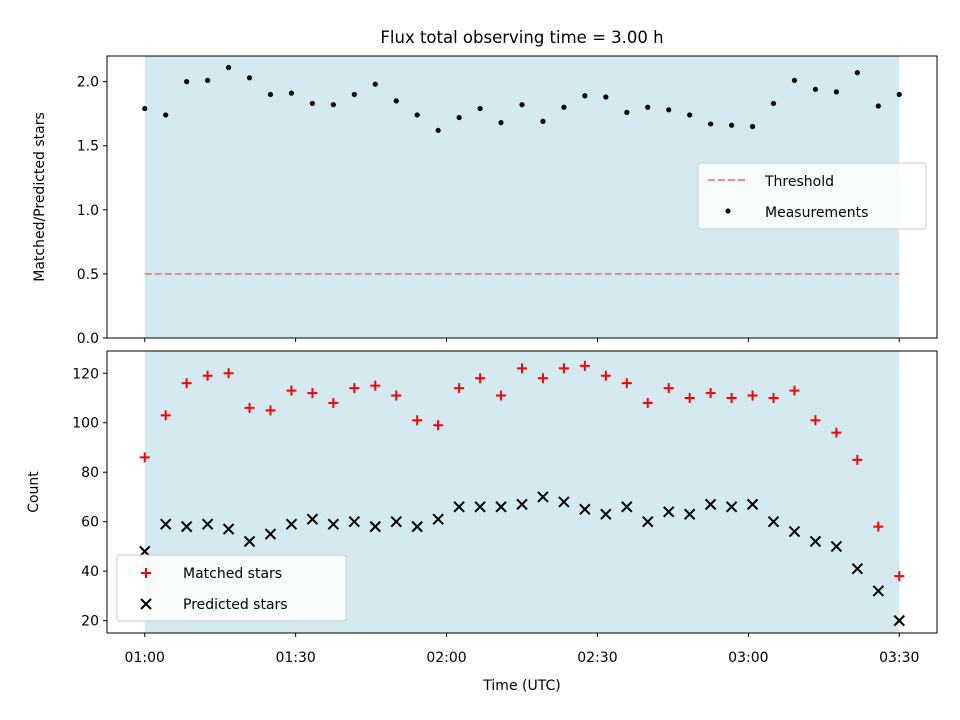 This screenshot has width=960, height=720. I want to click on bottom-x-tick-label: 03:00, so click(748, 658).